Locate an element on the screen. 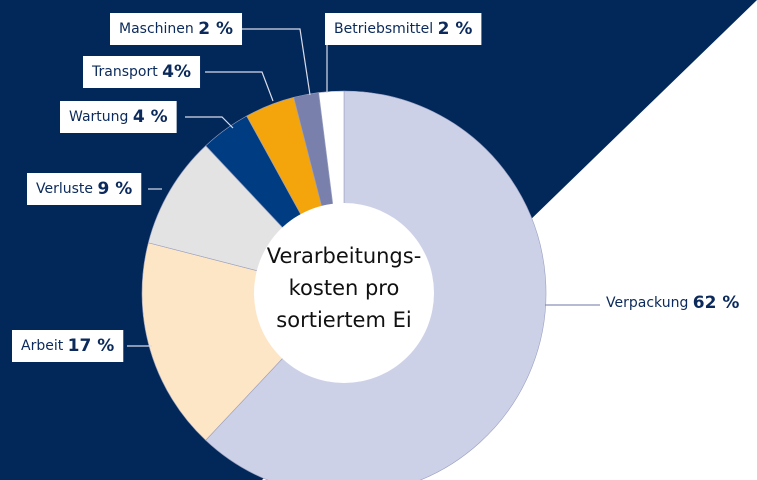  center-label: kosten pro is located at coordinates (344, 288).